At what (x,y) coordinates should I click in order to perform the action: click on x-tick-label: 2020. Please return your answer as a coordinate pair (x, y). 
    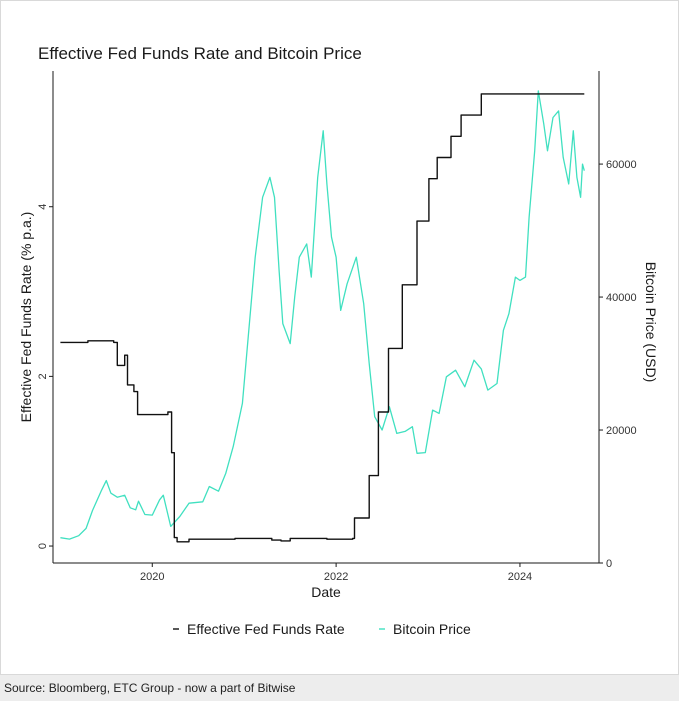
    Looking at the image, I should click on (152, 577).